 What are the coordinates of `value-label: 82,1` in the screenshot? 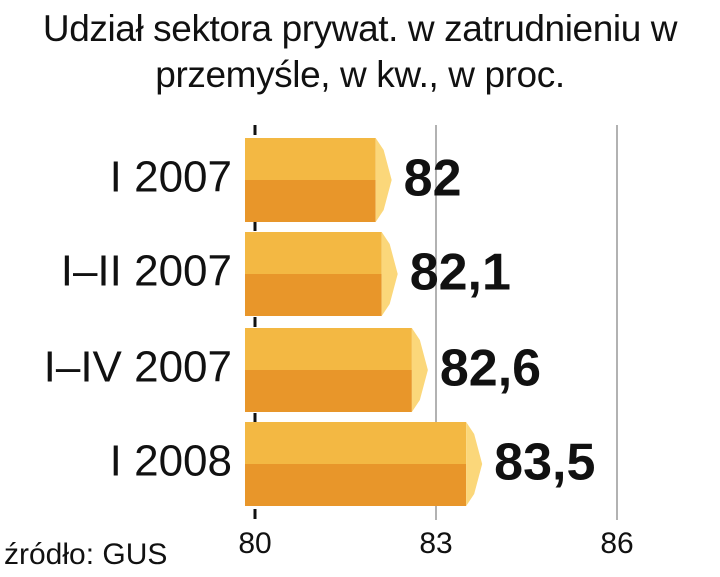 It's located at (460, 273).